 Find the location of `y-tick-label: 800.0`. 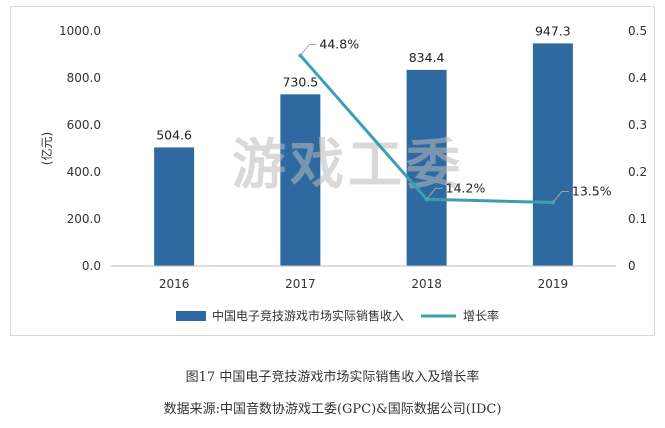

y-tick-label: 800.0 is located at coordinates (84, 78).